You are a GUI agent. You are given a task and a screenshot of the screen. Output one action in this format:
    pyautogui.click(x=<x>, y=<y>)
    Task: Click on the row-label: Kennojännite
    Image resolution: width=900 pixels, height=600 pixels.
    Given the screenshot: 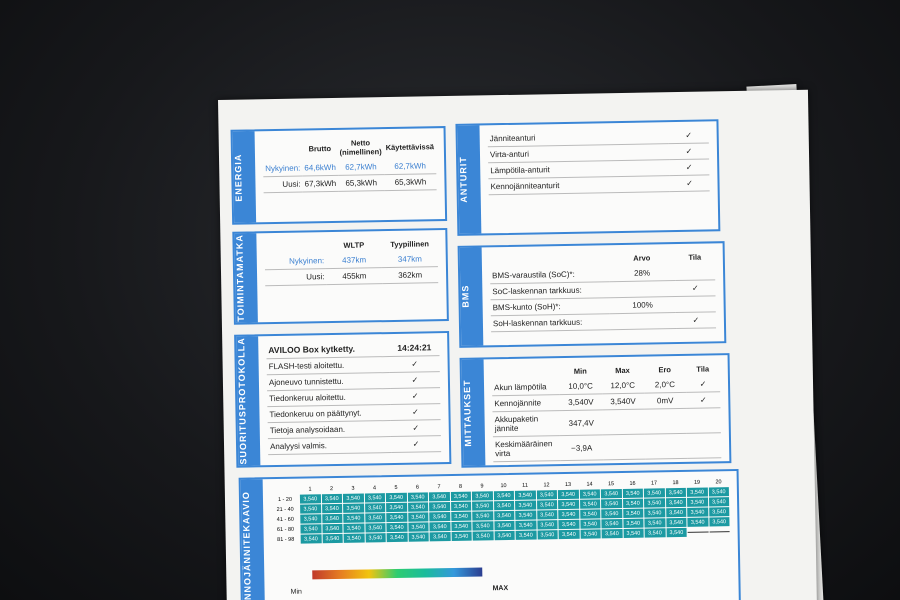 What is the action you would take?
    pyautogui.click(x=526, y=404)
    